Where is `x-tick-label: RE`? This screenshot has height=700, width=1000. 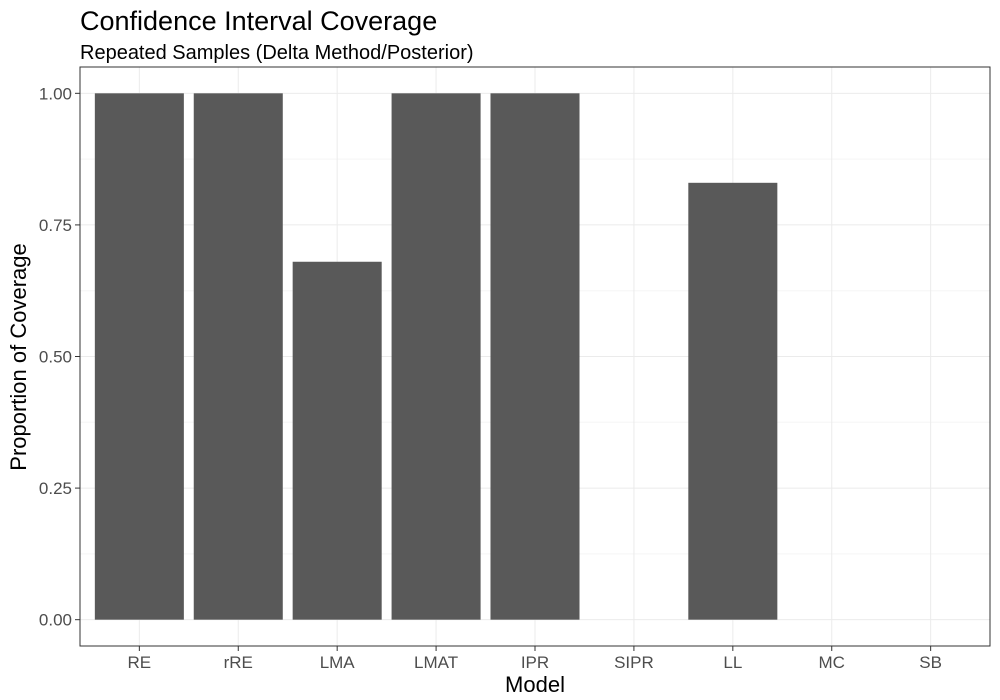 x-tick-label: RE is located at coordinates (140, 662).